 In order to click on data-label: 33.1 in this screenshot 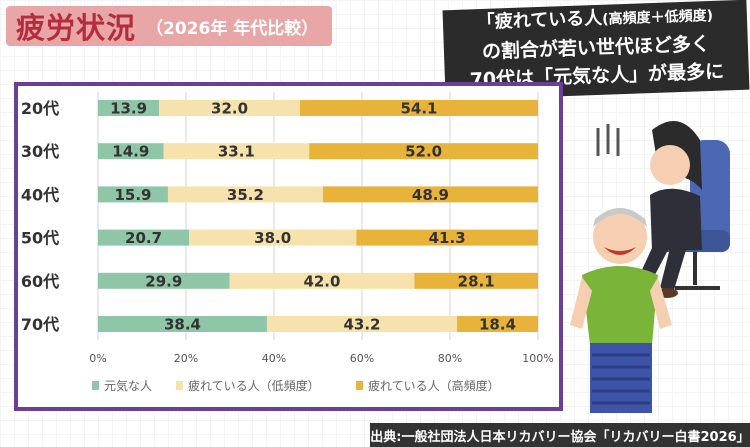, I will do `click(236, 152)`.